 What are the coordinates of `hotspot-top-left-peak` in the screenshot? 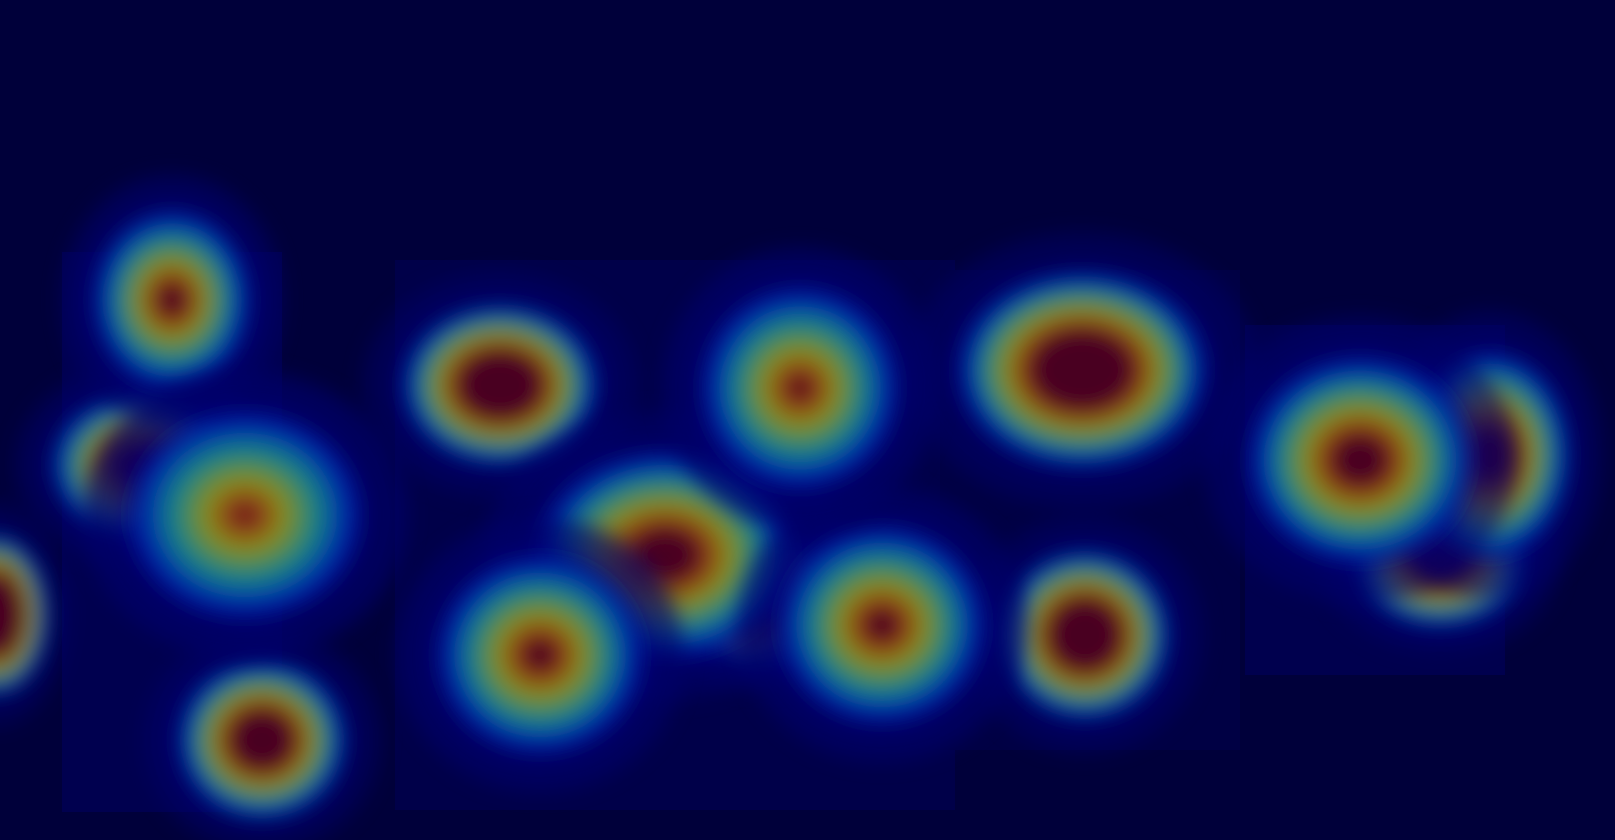 It's located at (172, 300).